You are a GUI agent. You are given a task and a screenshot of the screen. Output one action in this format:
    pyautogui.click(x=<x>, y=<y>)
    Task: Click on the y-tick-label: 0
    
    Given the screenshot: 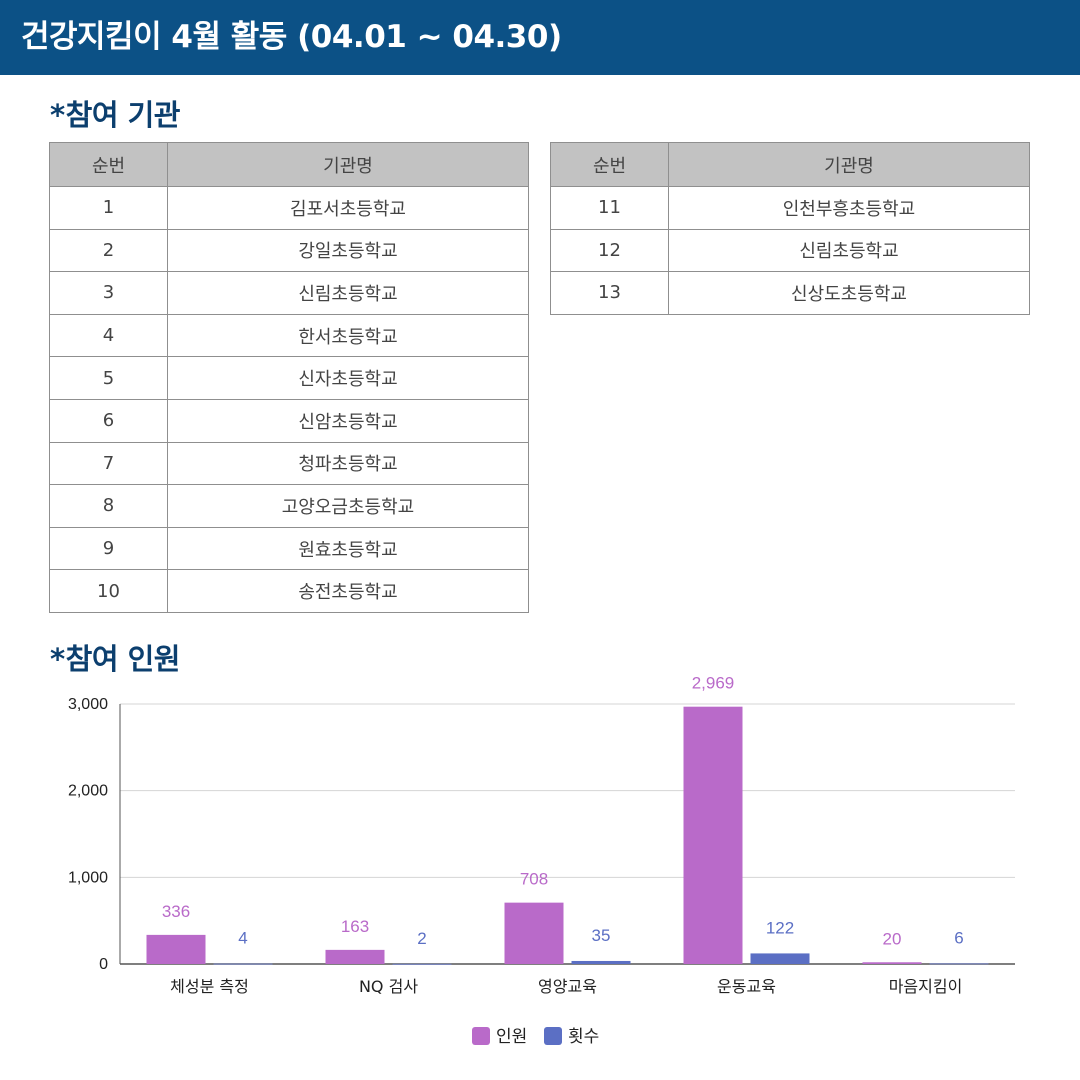 What is the action you would take?
    pyautogui.click(x=103, y=964)
    